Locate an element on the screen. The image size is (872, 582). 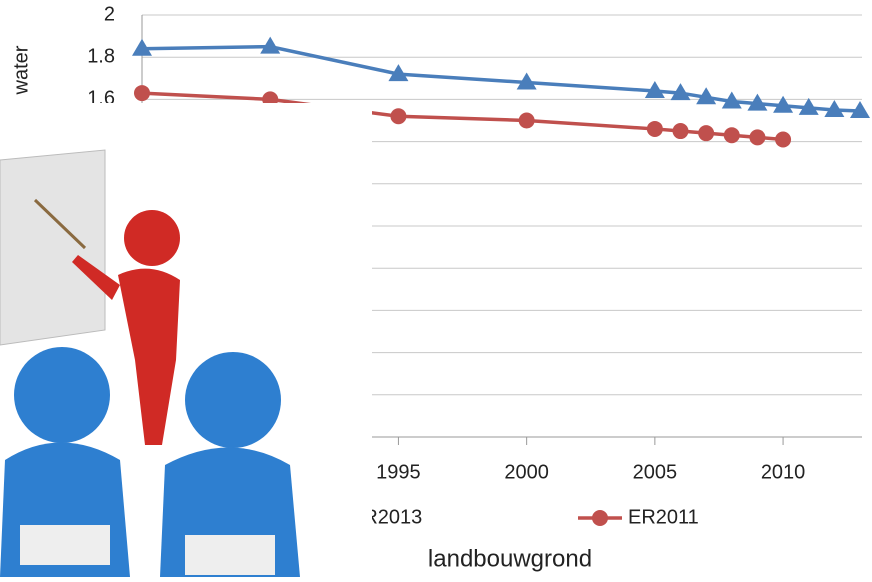
y-tick-label: 1.8 is located at coordinates (101, 56).